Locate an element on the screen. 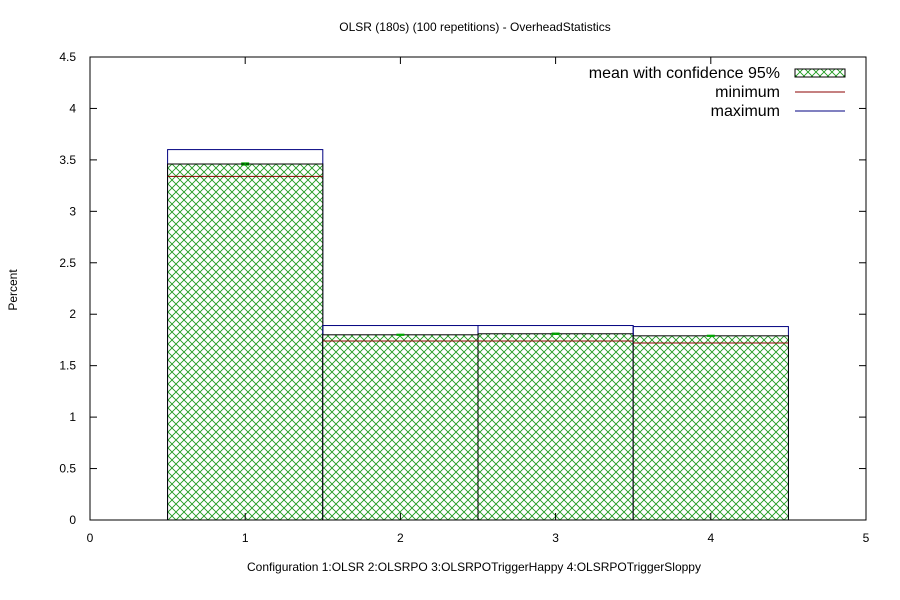 The height and width of the screenshot is (600, 900). legend-label: minimum is located at coordinates (747, 92).